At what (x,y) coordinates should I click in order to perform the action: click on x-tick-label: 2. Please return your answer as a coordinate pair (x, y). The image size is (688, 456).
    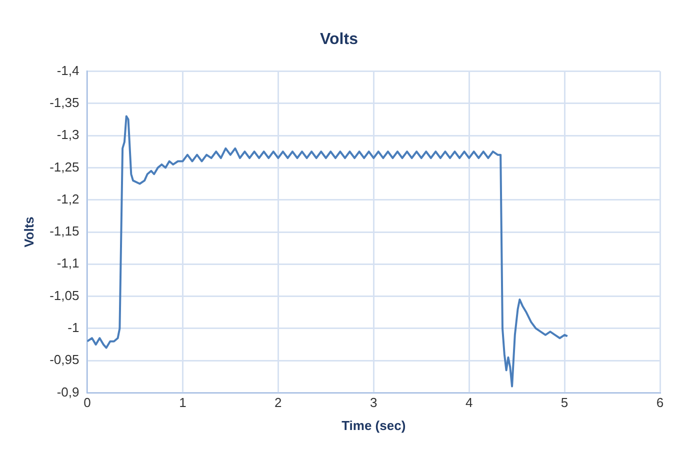
    Looking at the image, I should click on (278, 402).